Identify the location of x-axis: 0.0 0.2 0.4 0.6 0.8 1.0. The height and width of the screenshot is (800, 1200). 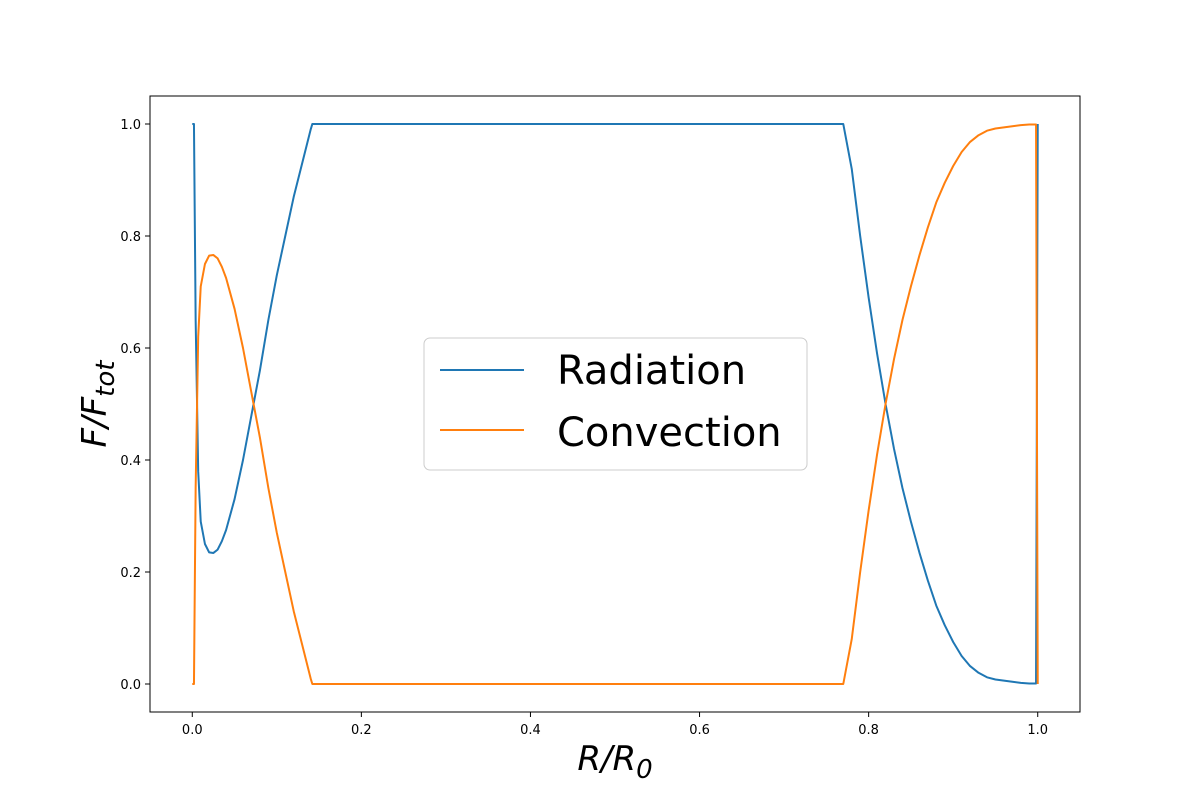
(615, 725).